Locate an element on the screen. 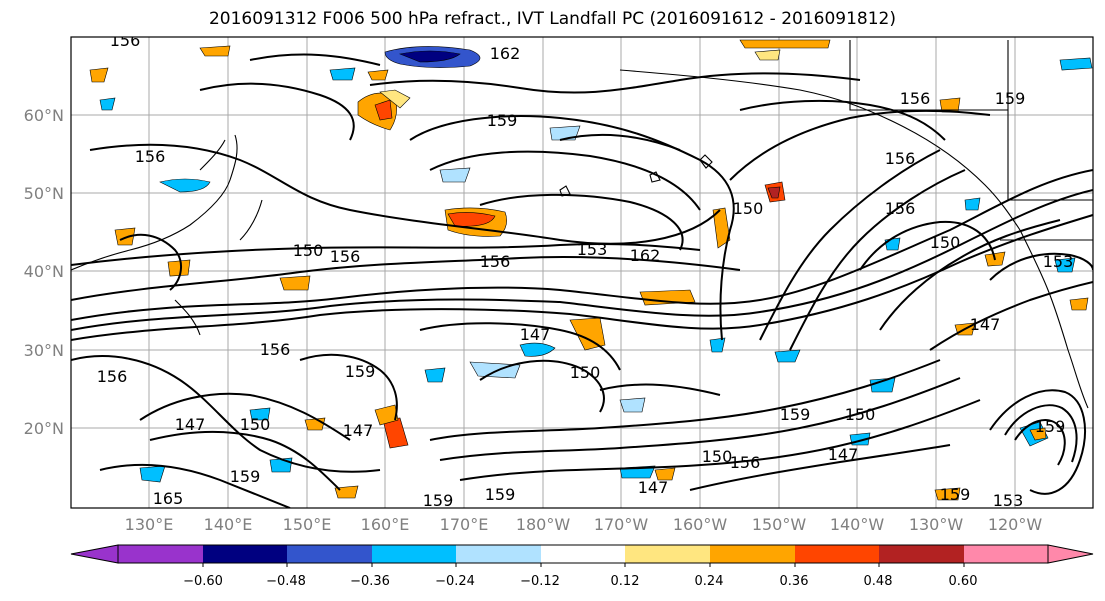 The image size is (1105, 601). longitude-label: 170°E is located at coordinates (464, 524).